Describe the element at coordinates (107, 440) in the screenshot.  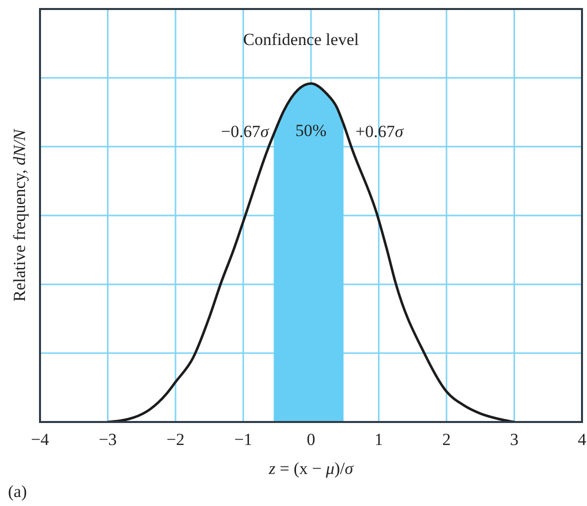
I see `x-tick-label: −3` at that location.